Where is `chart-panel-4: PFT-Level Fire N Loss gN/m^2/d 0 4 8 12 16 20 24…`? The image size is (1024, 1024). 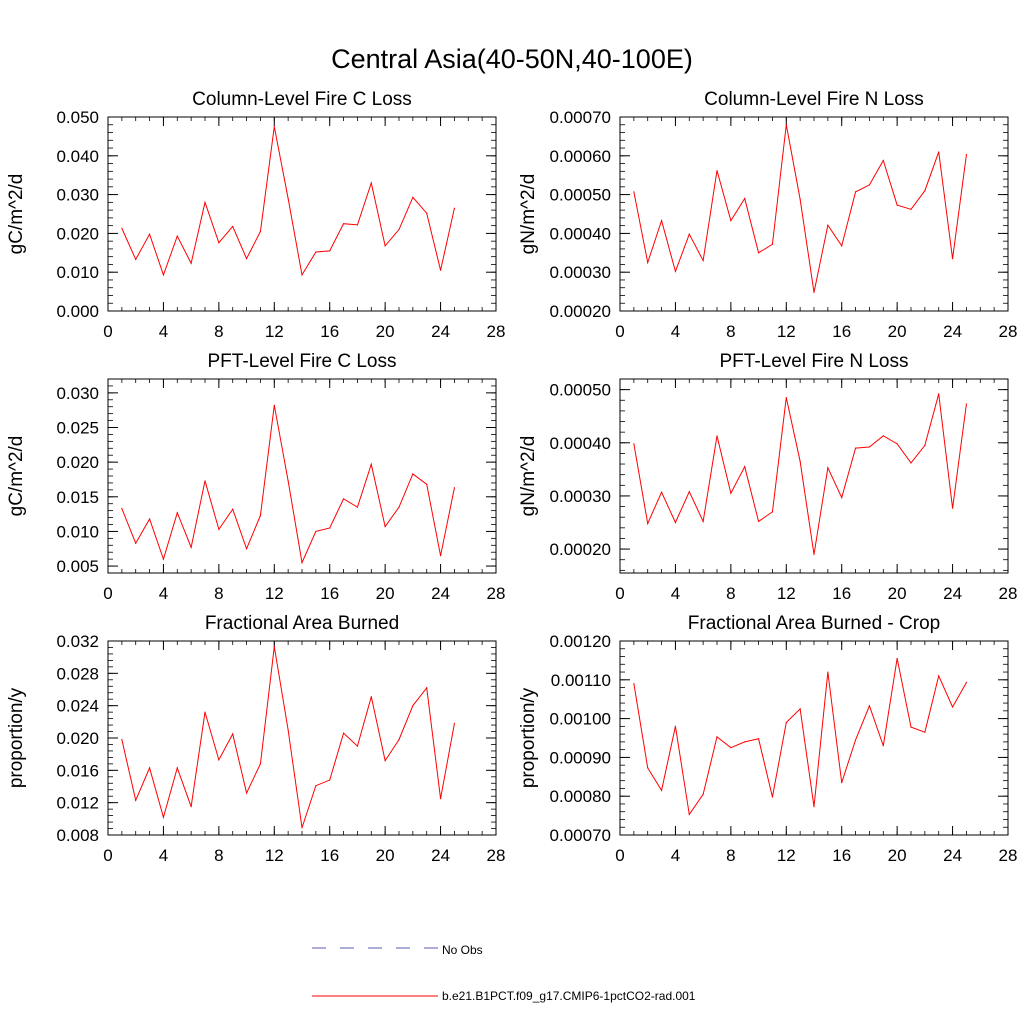 chart-panel-4: PFT-Level Fire N Loss gN/m^2/d 0 4 8 12 16 20 24… is located at coordinates (767, 477).